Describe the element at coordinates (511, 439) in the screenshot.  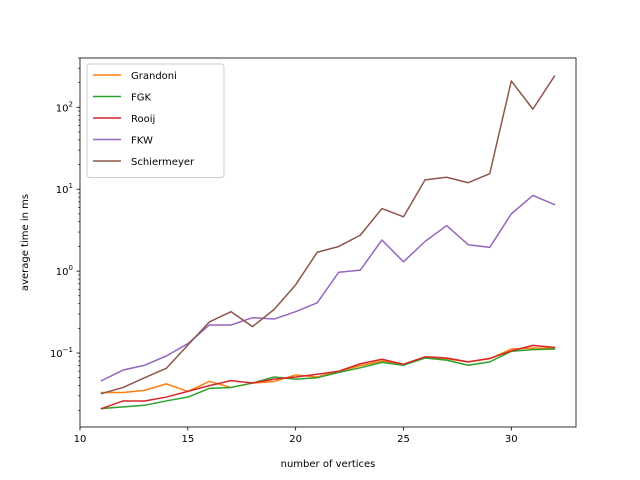
I see `x-tick-label: 30` at that location.